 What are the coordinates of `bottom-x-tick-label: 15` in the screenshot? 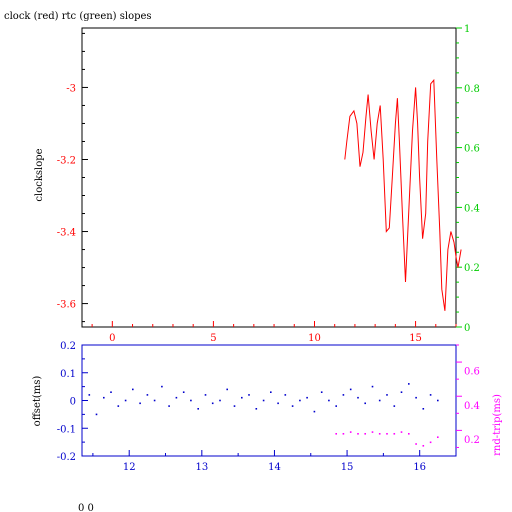 It's located at (347, 467).